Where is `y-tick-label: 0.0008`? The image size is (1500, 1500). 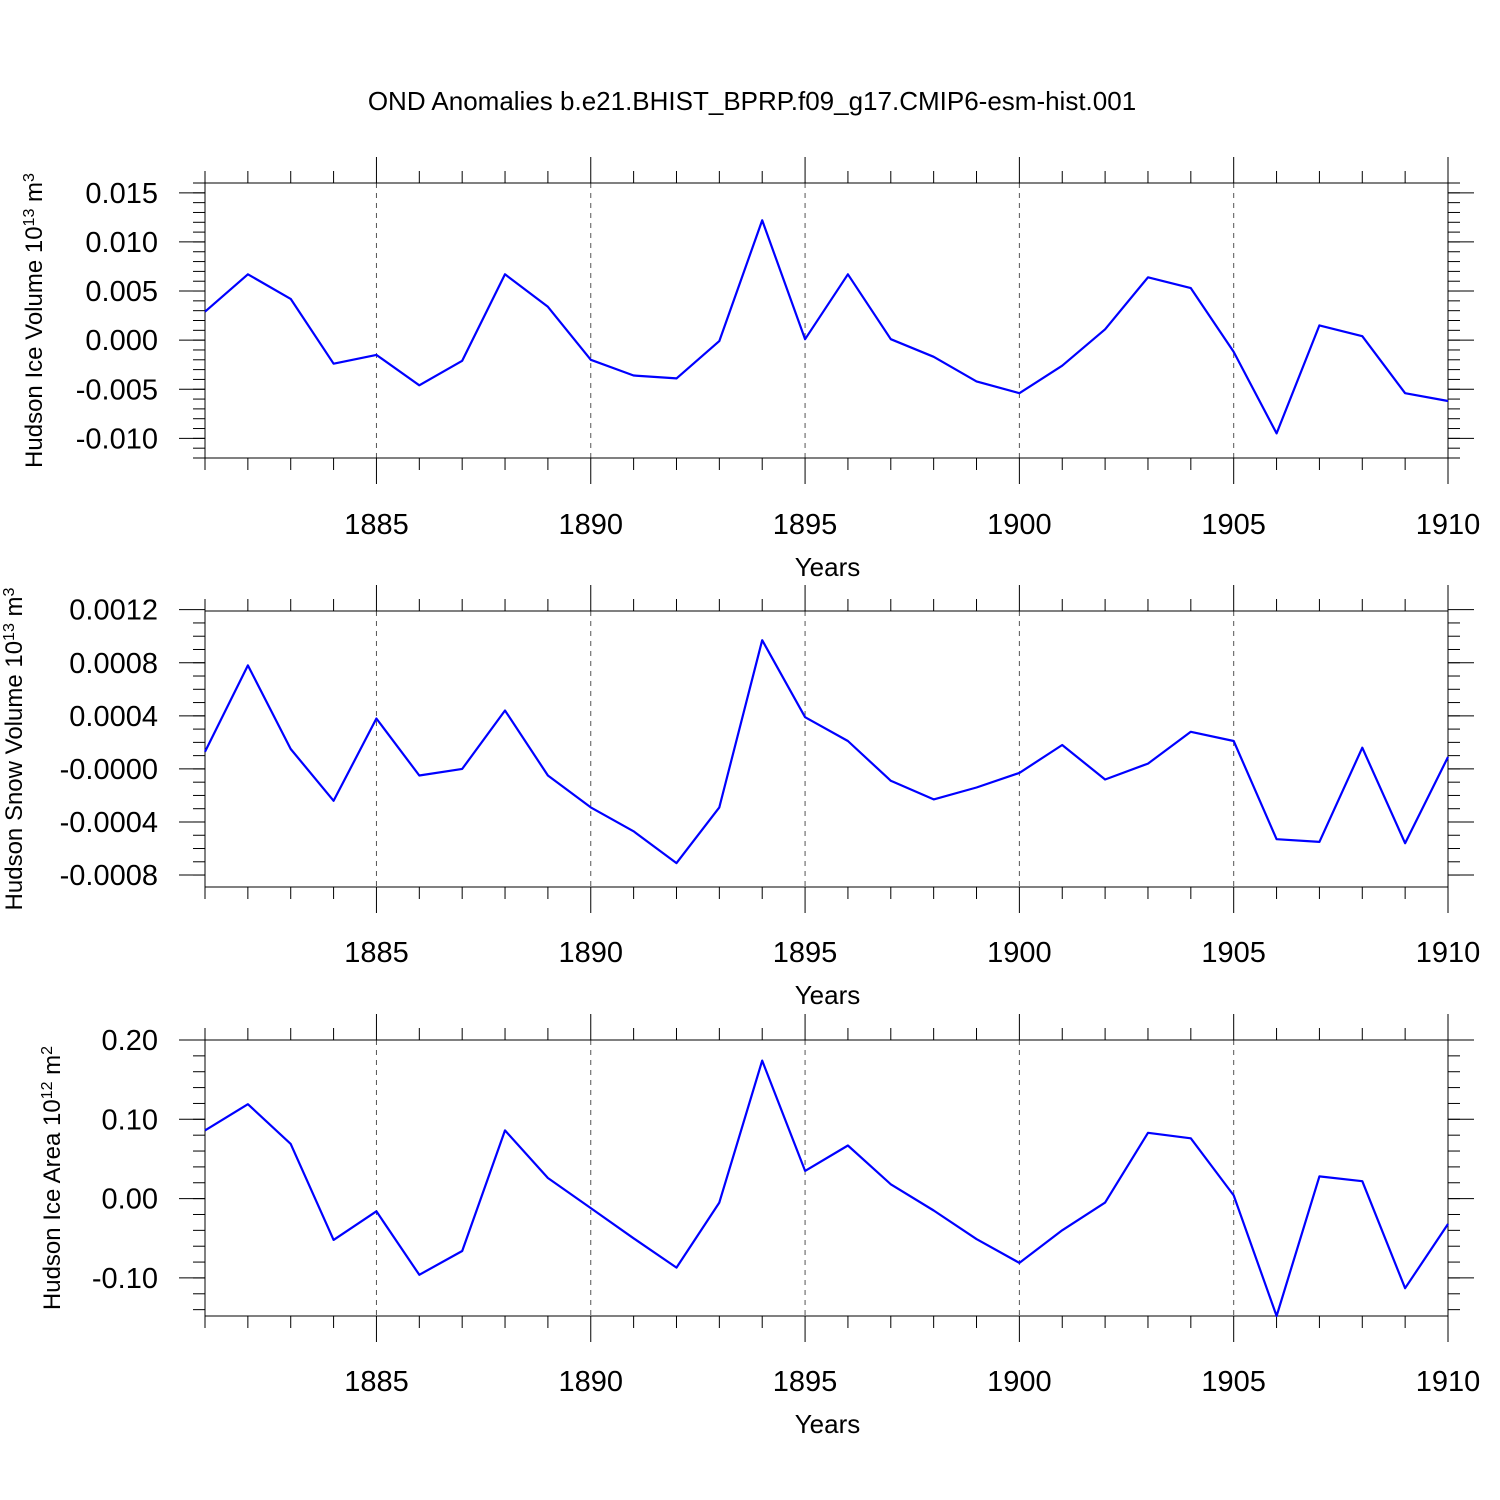 y-tick-label: 0.0008 is located at coordinates (113, 664).